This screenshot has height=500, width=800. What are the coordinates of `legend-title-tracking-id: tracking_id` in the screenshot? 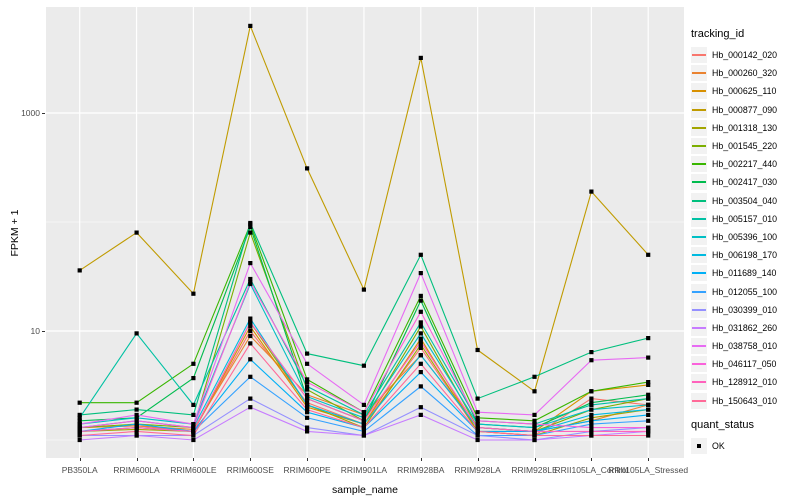 It's located at (718, 34).